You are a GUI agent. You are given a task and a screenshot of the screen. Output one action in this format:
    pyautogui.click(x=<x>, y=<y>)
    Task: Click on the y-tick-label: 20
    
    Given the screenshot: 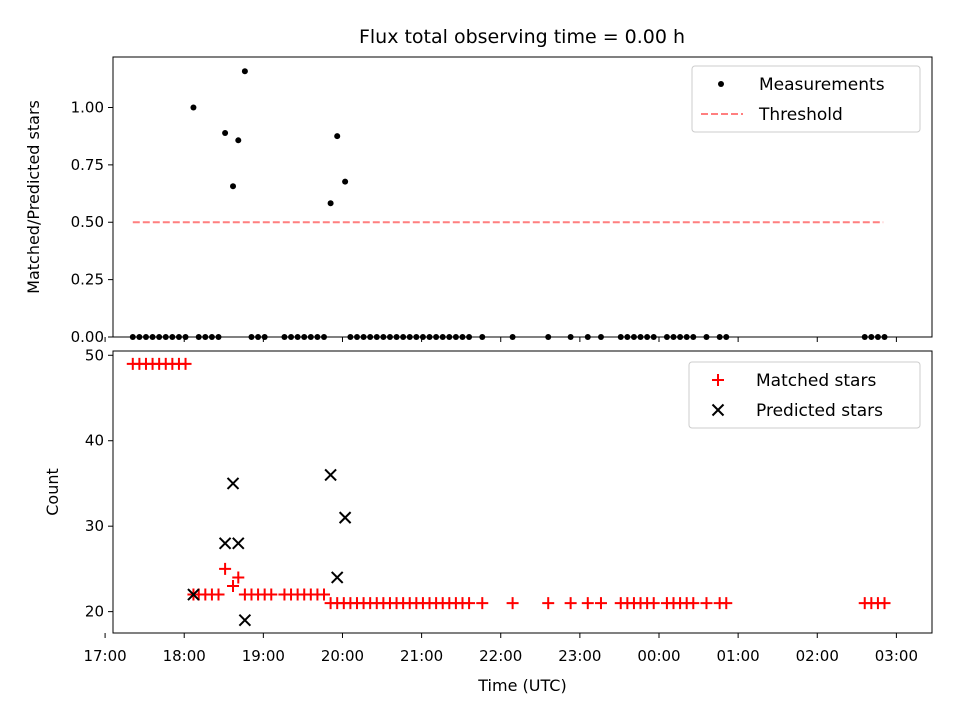 What is the action you would take?
    pyautogui.click(x=94, y=612)
    